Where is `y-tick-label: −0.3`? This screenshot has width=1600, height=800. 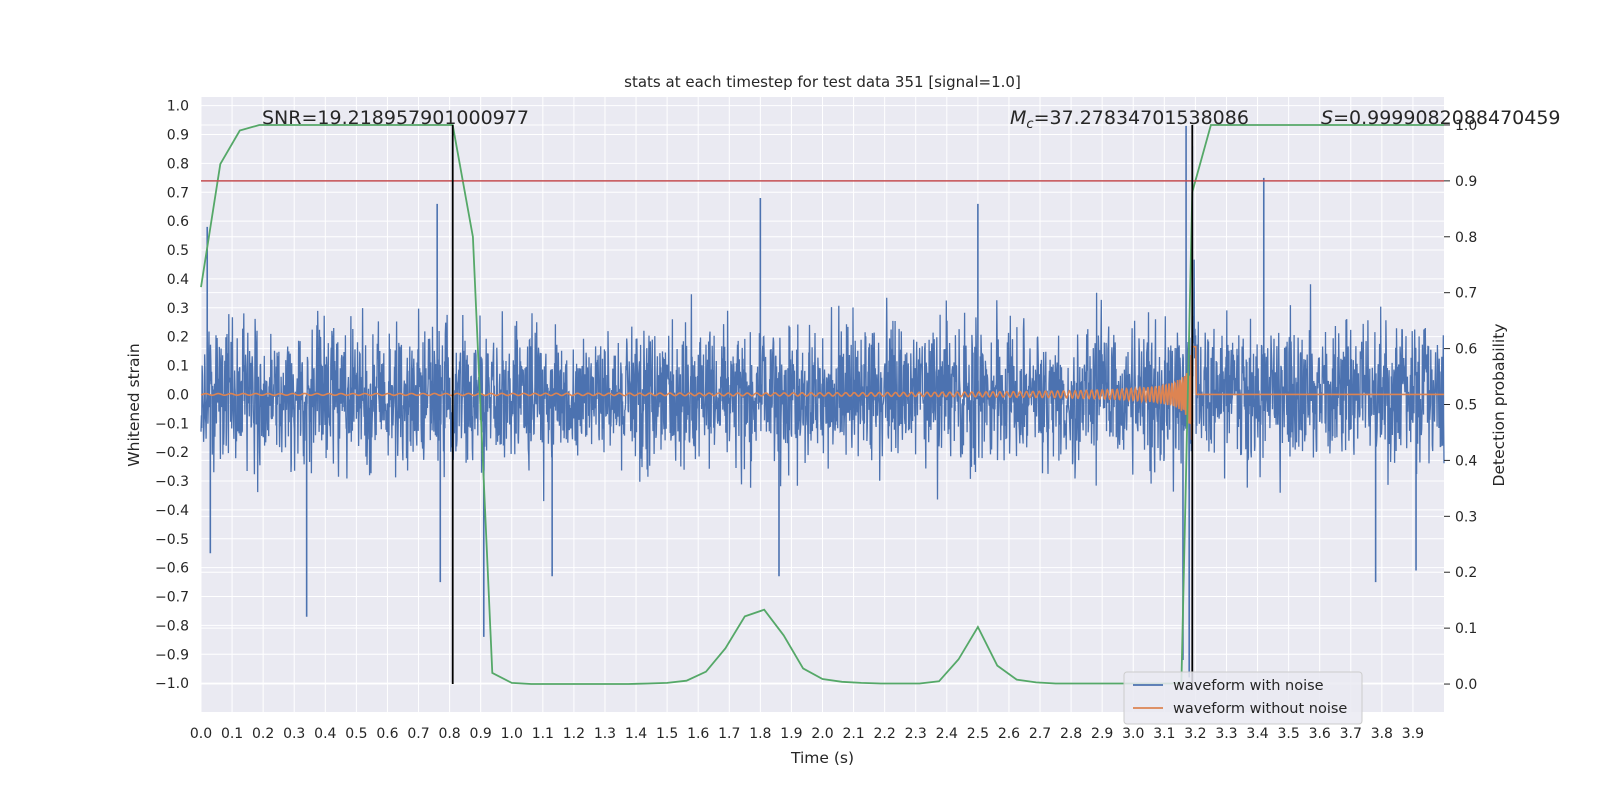
y-tick-label: −0.3 is located at coordinates (172, 482).